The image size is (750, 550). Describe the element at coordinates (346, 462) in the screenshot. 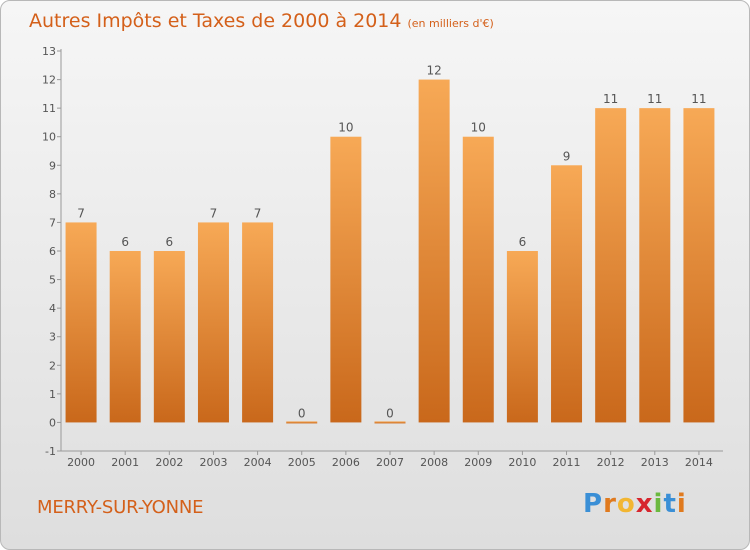

I see `x-tick-label: 2006` at that location.